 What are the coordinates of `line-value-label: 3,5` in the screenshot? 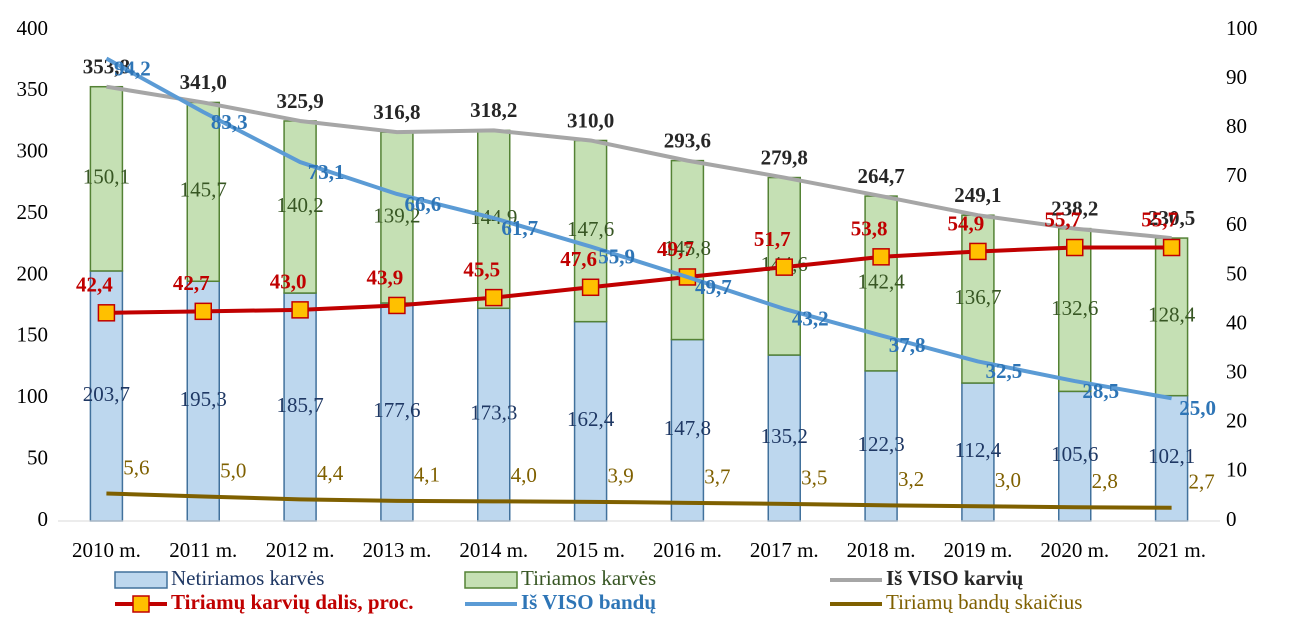 It's located at (814, 478).